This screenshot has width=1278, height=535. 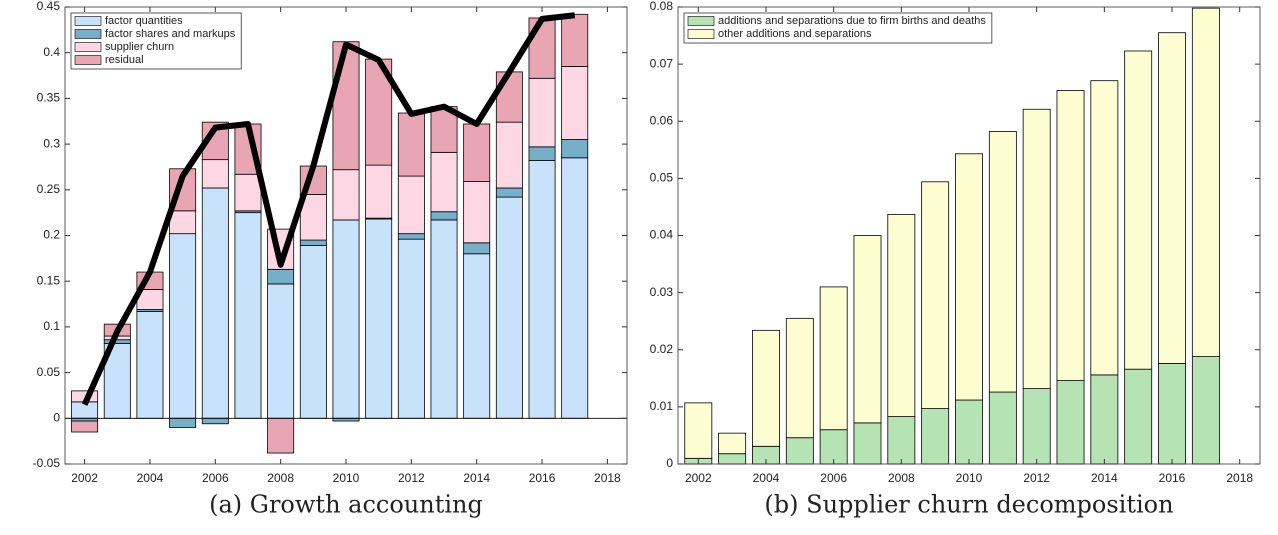 What do you see at coordinates (49, 372) in the screenshot?
I see `y-tick-label: 0.05` at bounding box center [49, 372].